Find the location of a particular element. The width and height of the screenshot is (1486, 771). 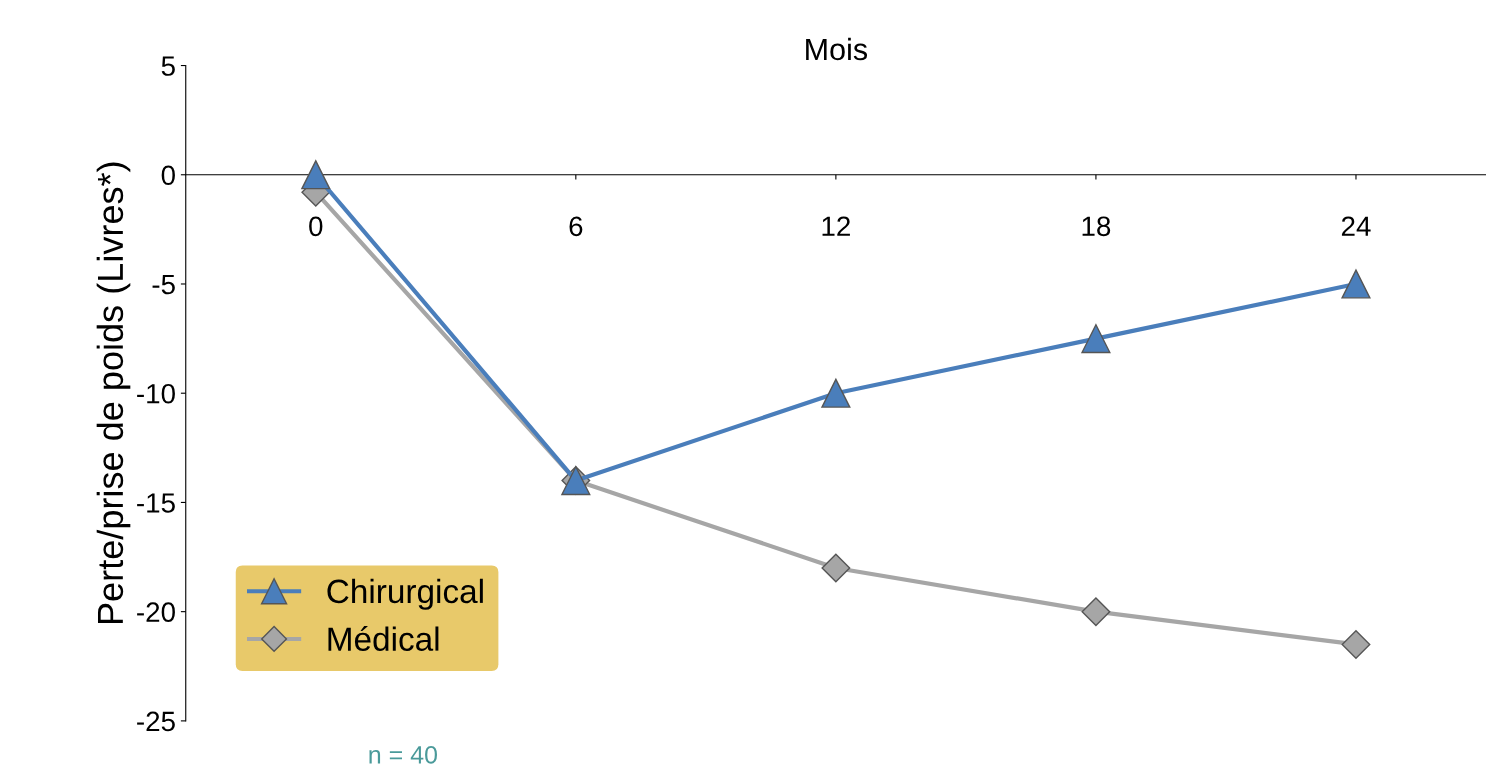

y-tick-label: 5 is located at coordinates (168, 66).